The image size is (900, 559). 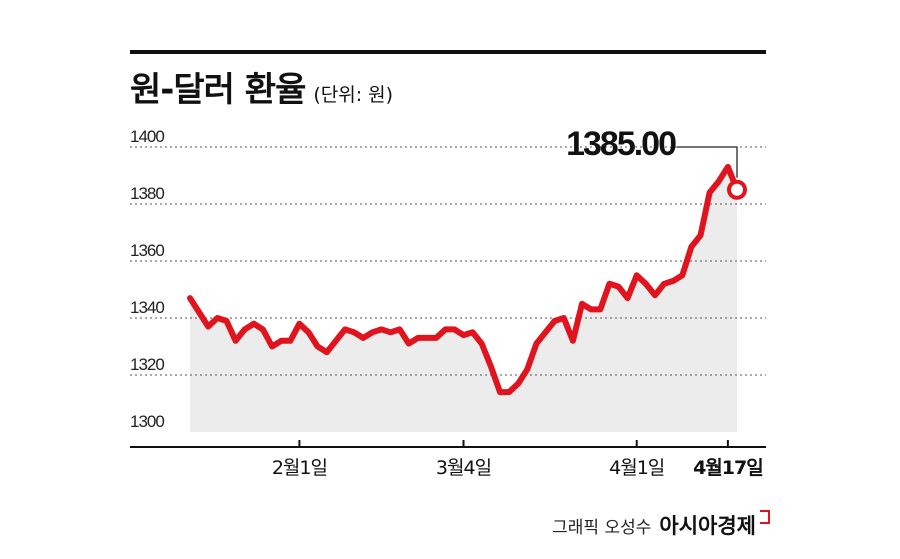 I want to click on y-tick-label: 1300, so click(x=147, y=421).